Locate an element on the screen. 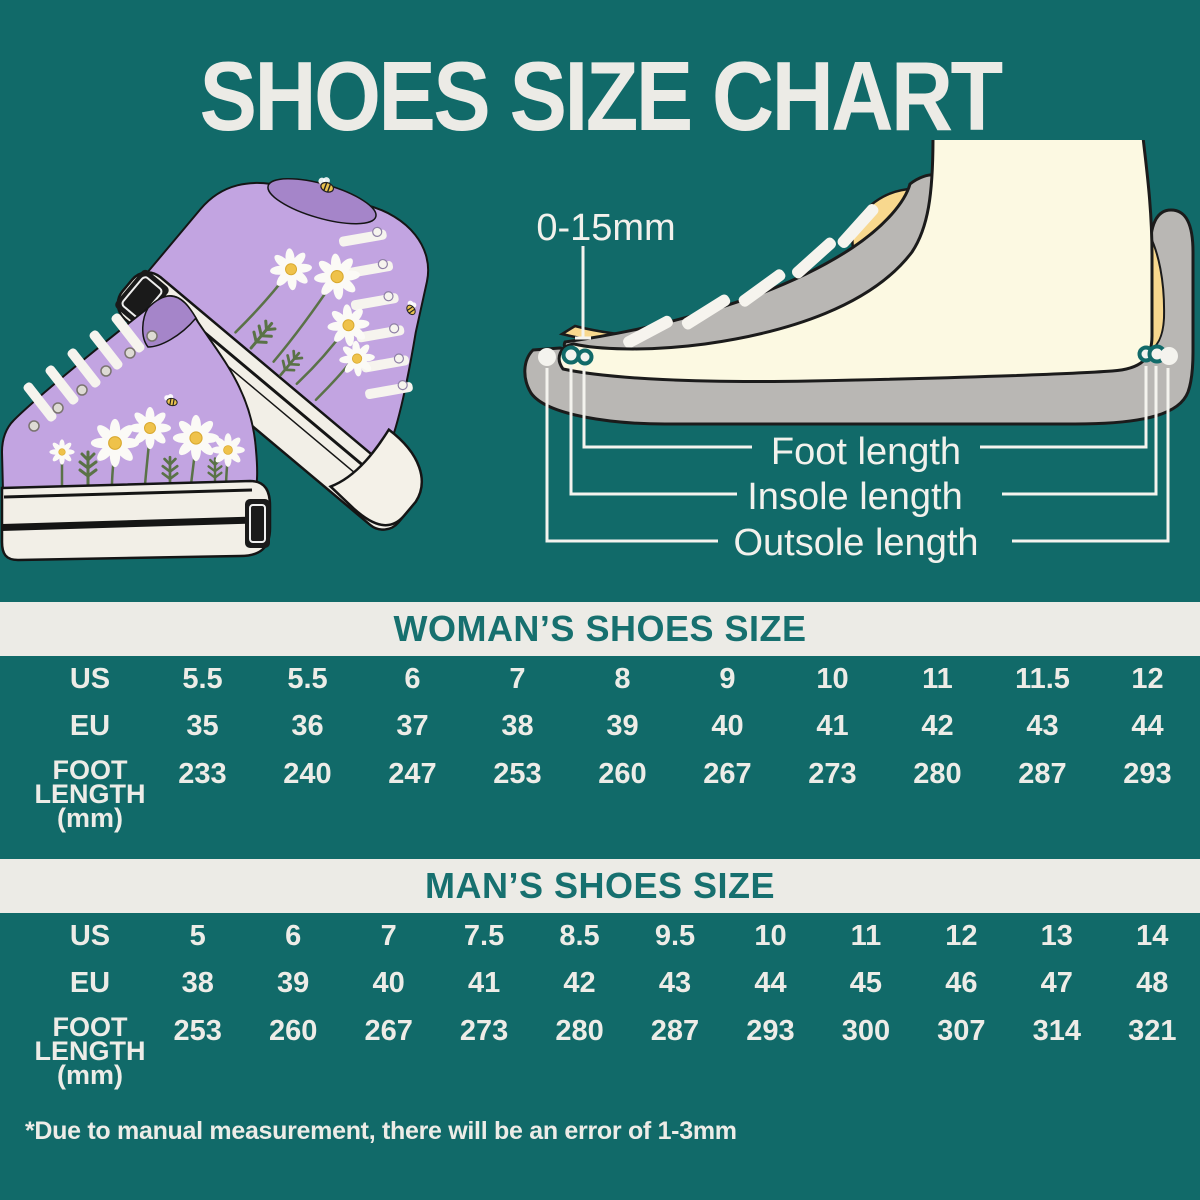 Image resolution: width=1200 pixels, height=1200 pixels. size-value: 36 is located at coordinates (307, 726).